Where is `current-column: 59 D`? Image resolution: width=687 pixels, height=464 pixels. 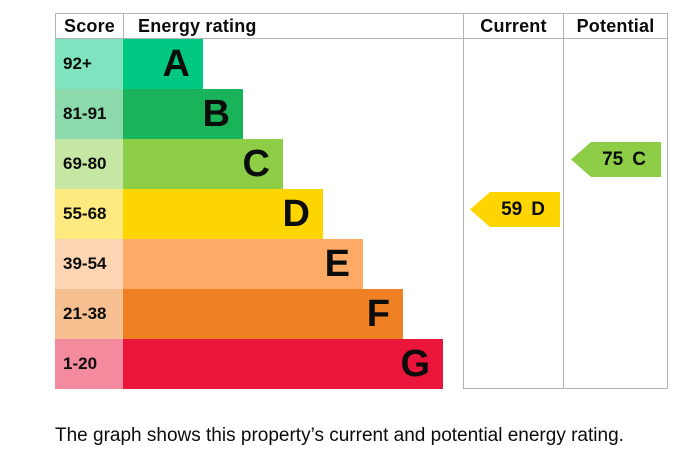 current-column: 59 D is located at coordinates (513, 214).